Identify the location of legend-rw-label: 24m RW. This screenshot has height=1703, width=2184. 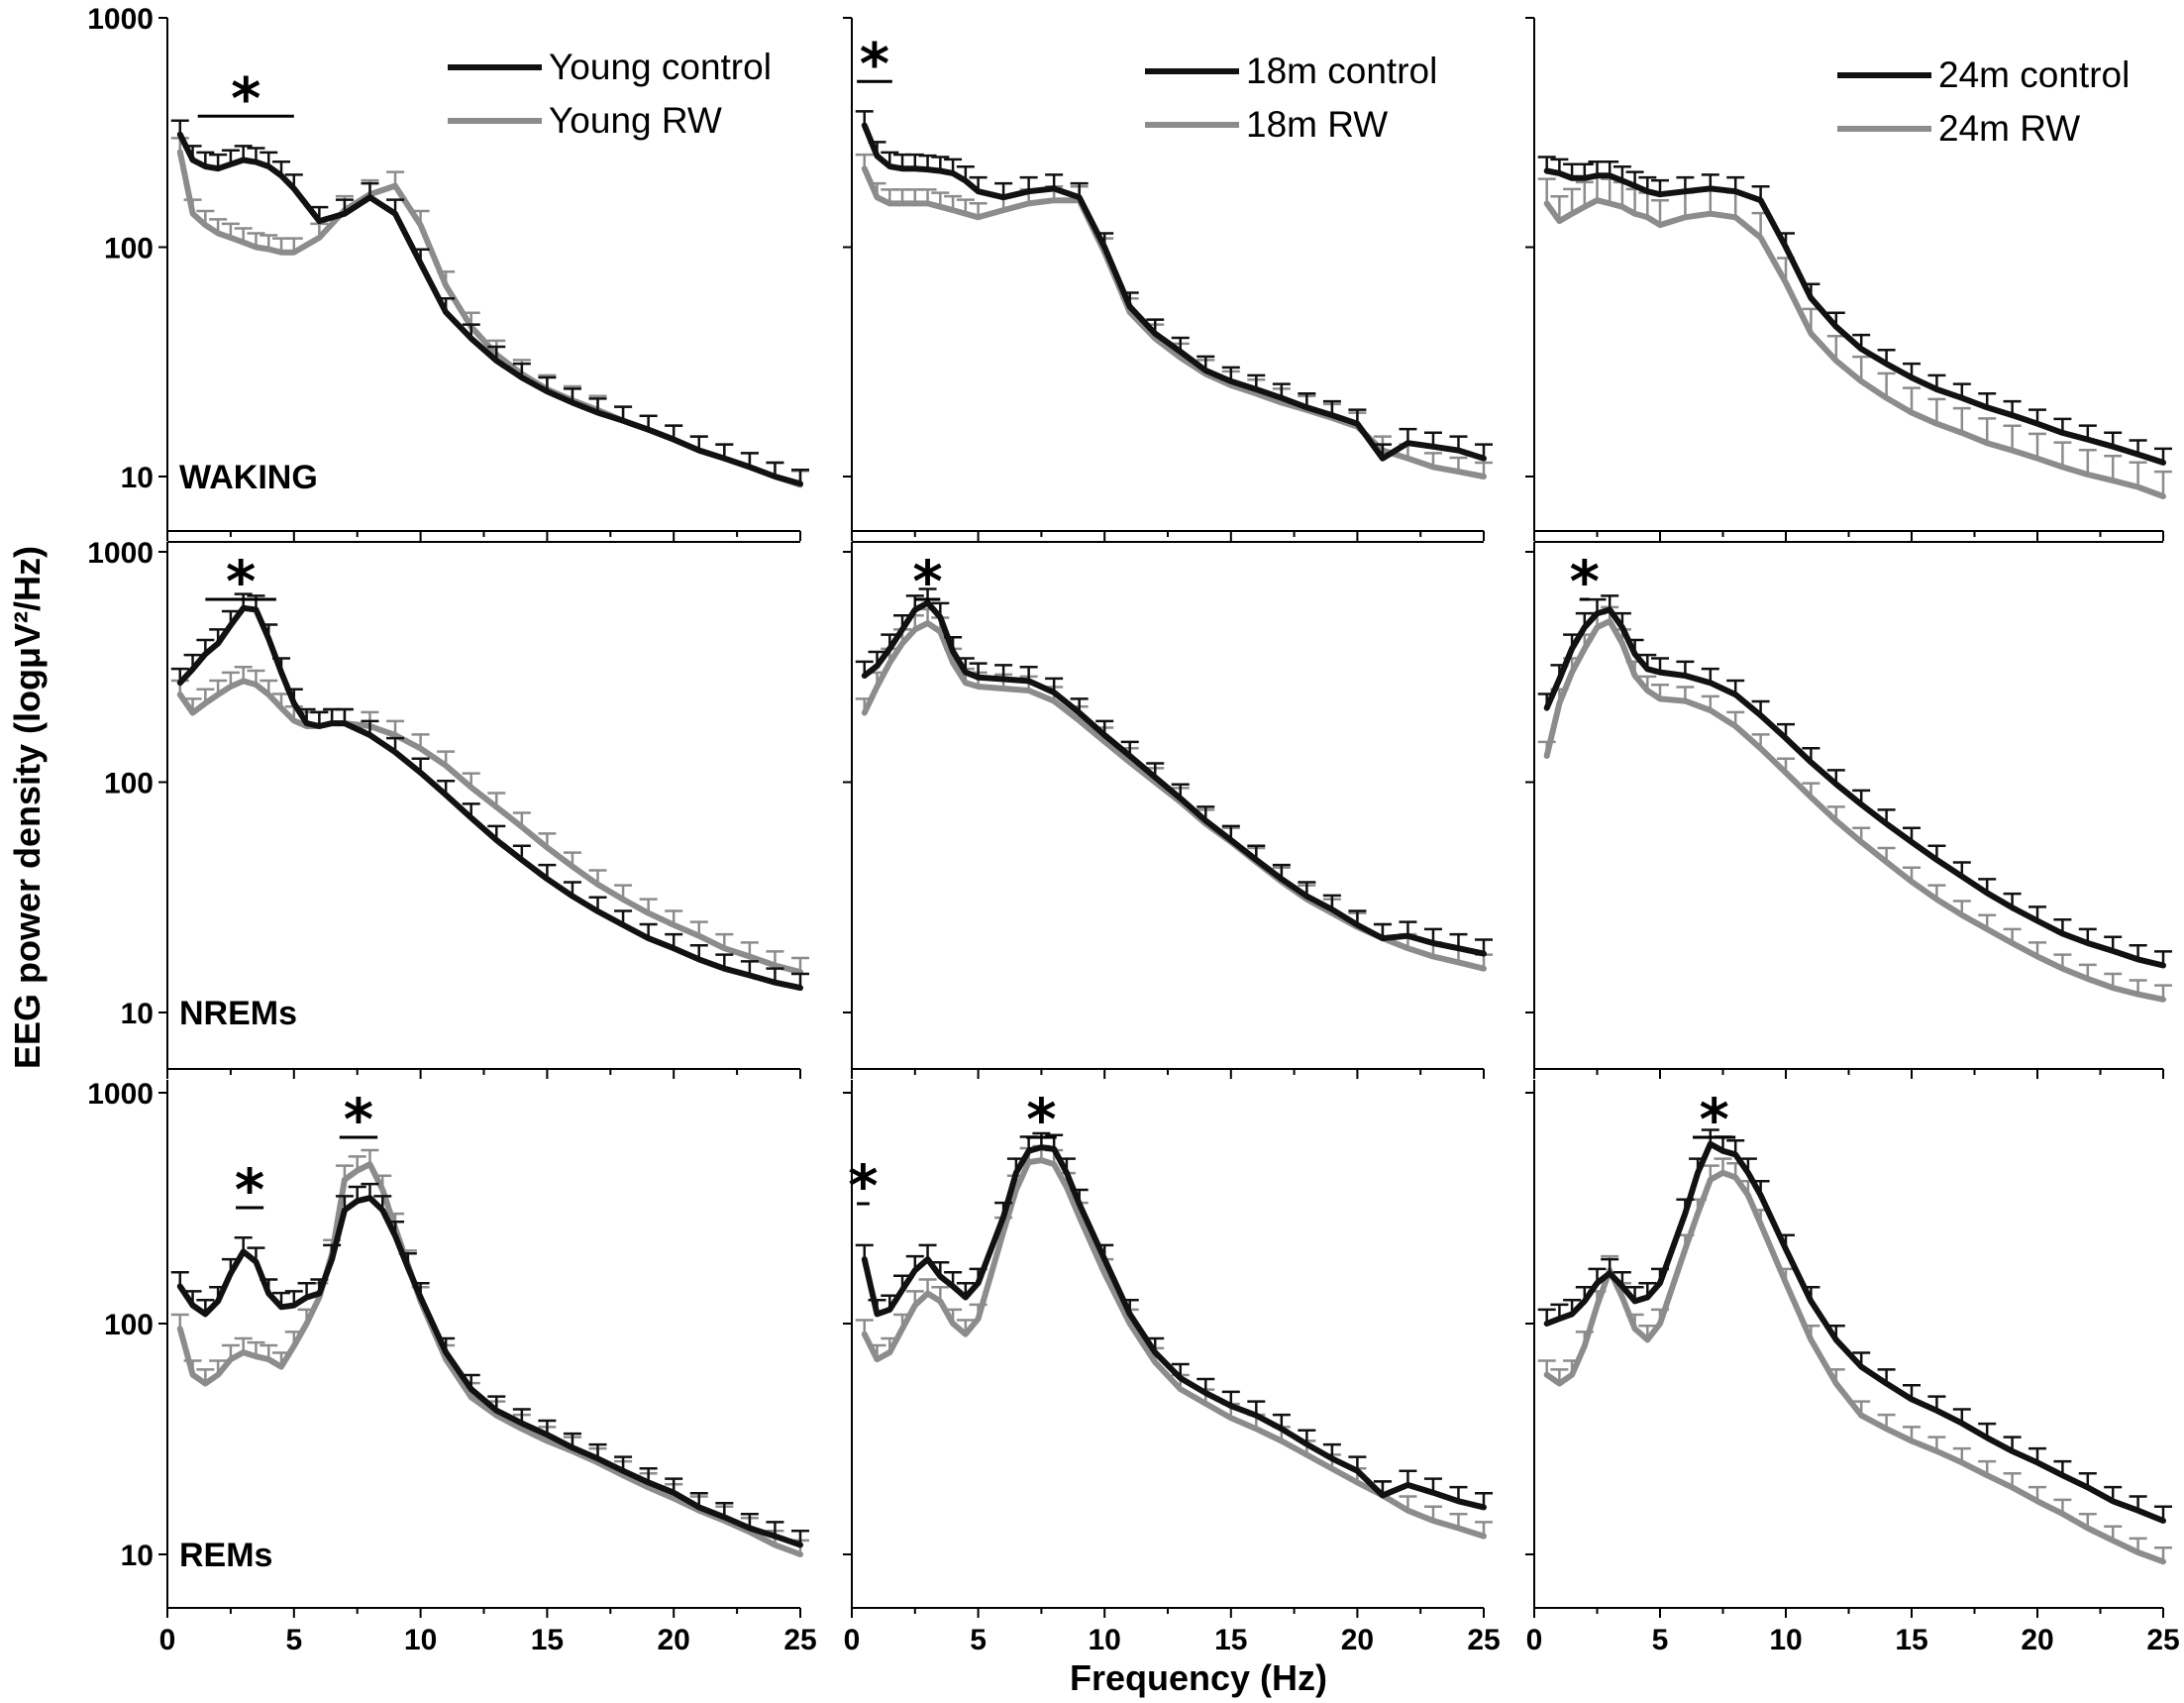
(2009, 128).